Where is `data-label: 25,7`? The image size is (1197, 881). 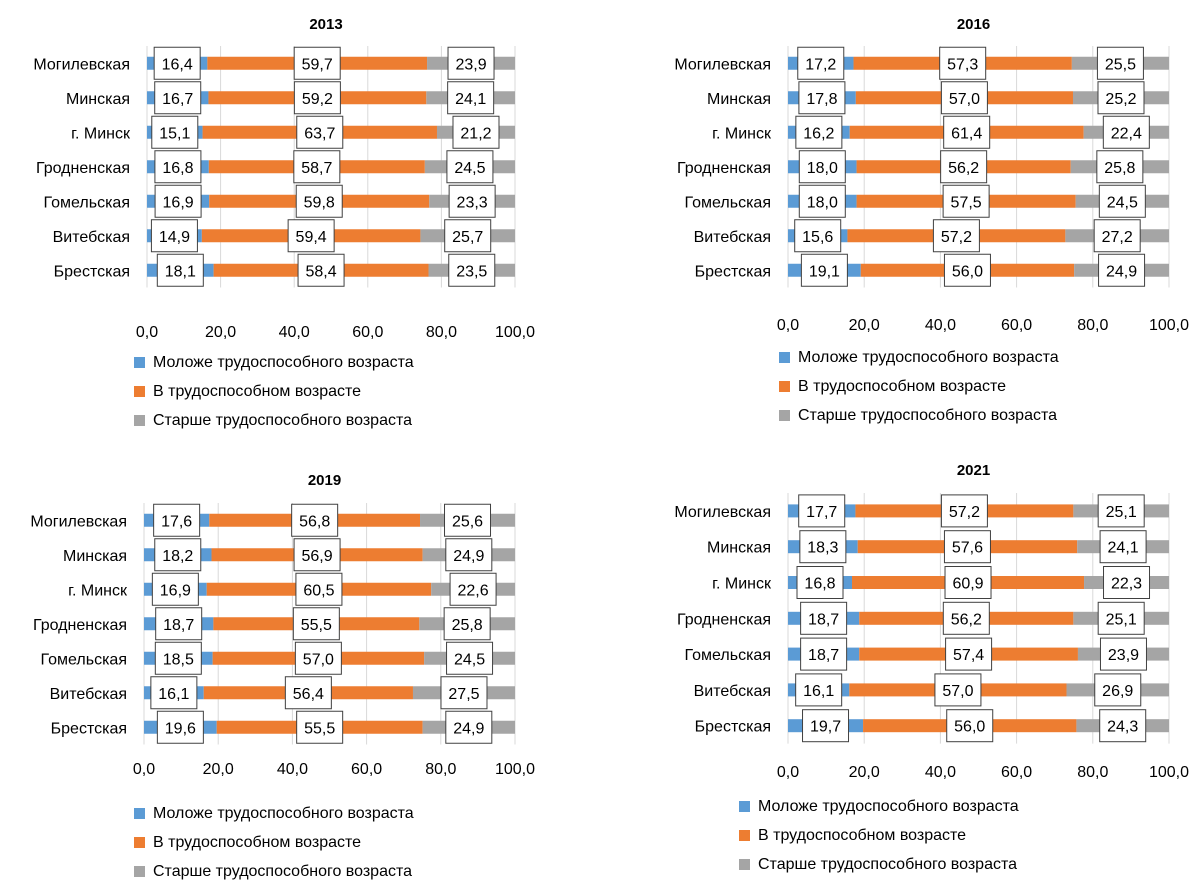 data-label: 25,7 is located at coordinates (467, 237).